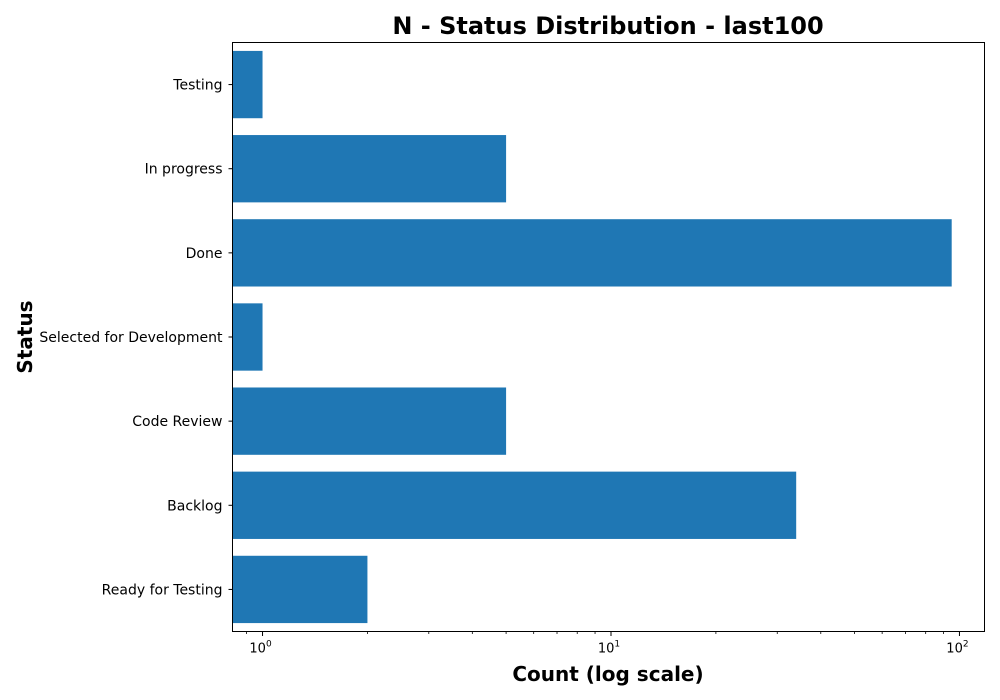 This screenshot has height=700, width=1000. Describe the element at coordinates (184, 170) in the screenshot. I see `y-tick-label: In progress` at that location.